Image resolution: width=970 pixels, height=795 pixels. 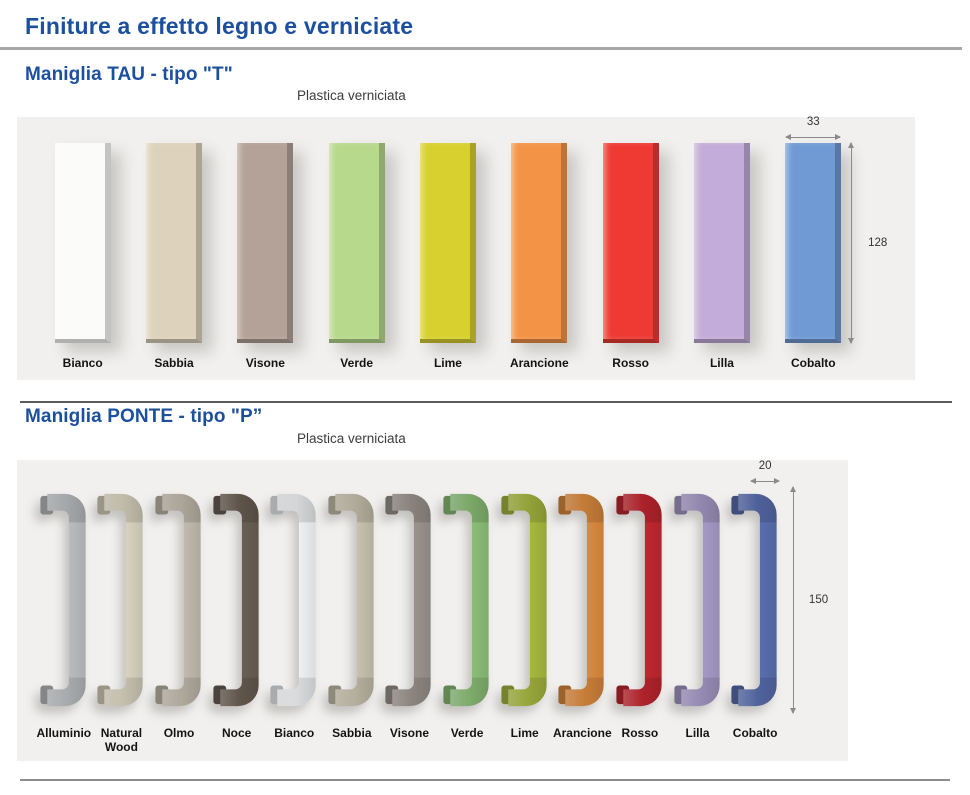 I want to click on title-divider, so click(x=481, y=48).